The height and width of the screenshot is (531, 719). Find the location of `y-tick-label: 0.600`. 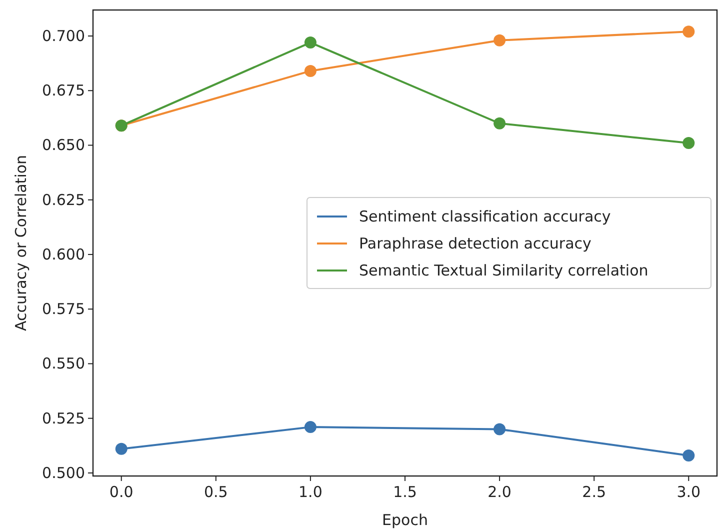

y-tick-label: 0.600 is located at coordinates (63, 254).